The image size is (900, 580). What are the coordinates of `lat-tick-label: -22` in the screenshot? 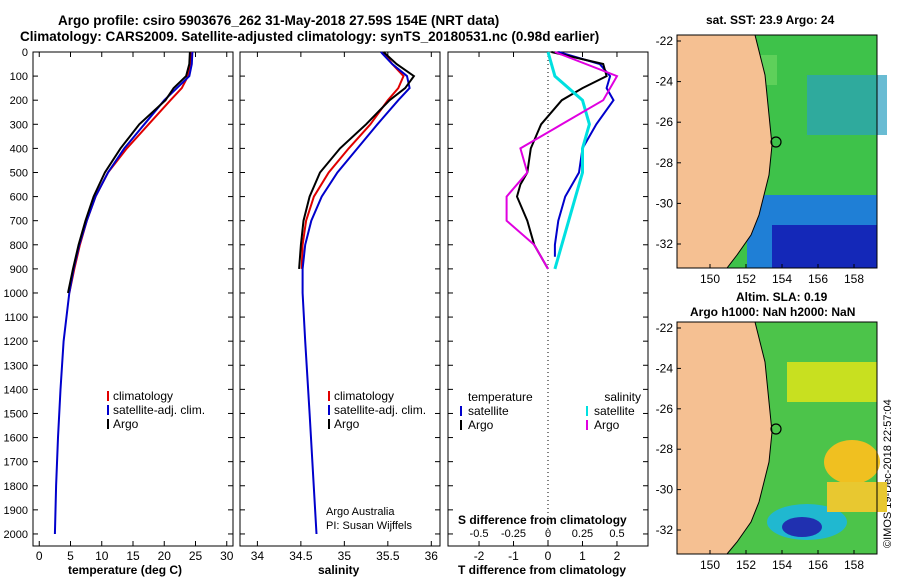 It's located at (665, 41).